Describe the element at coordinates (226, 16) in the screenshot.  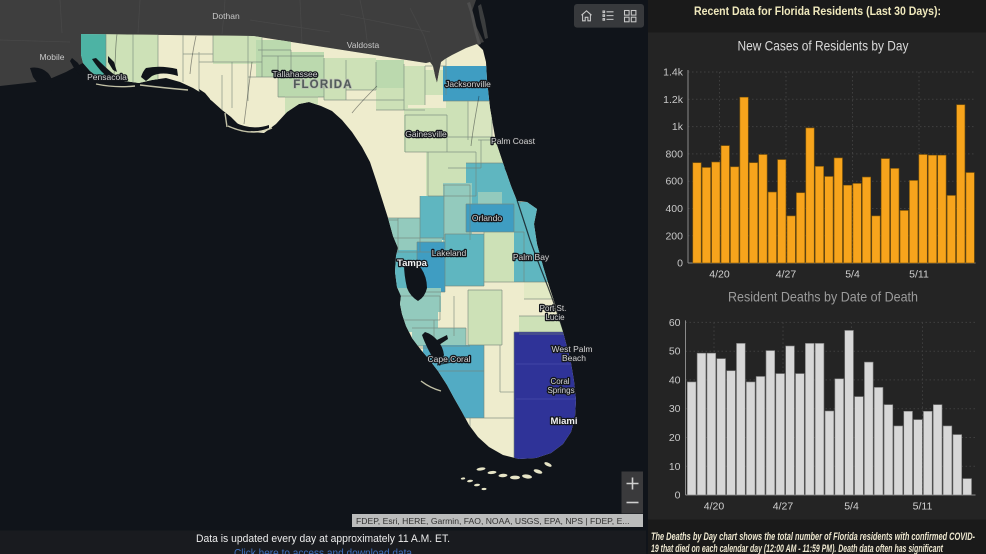
I see `svg-text: Dothan` at that location.